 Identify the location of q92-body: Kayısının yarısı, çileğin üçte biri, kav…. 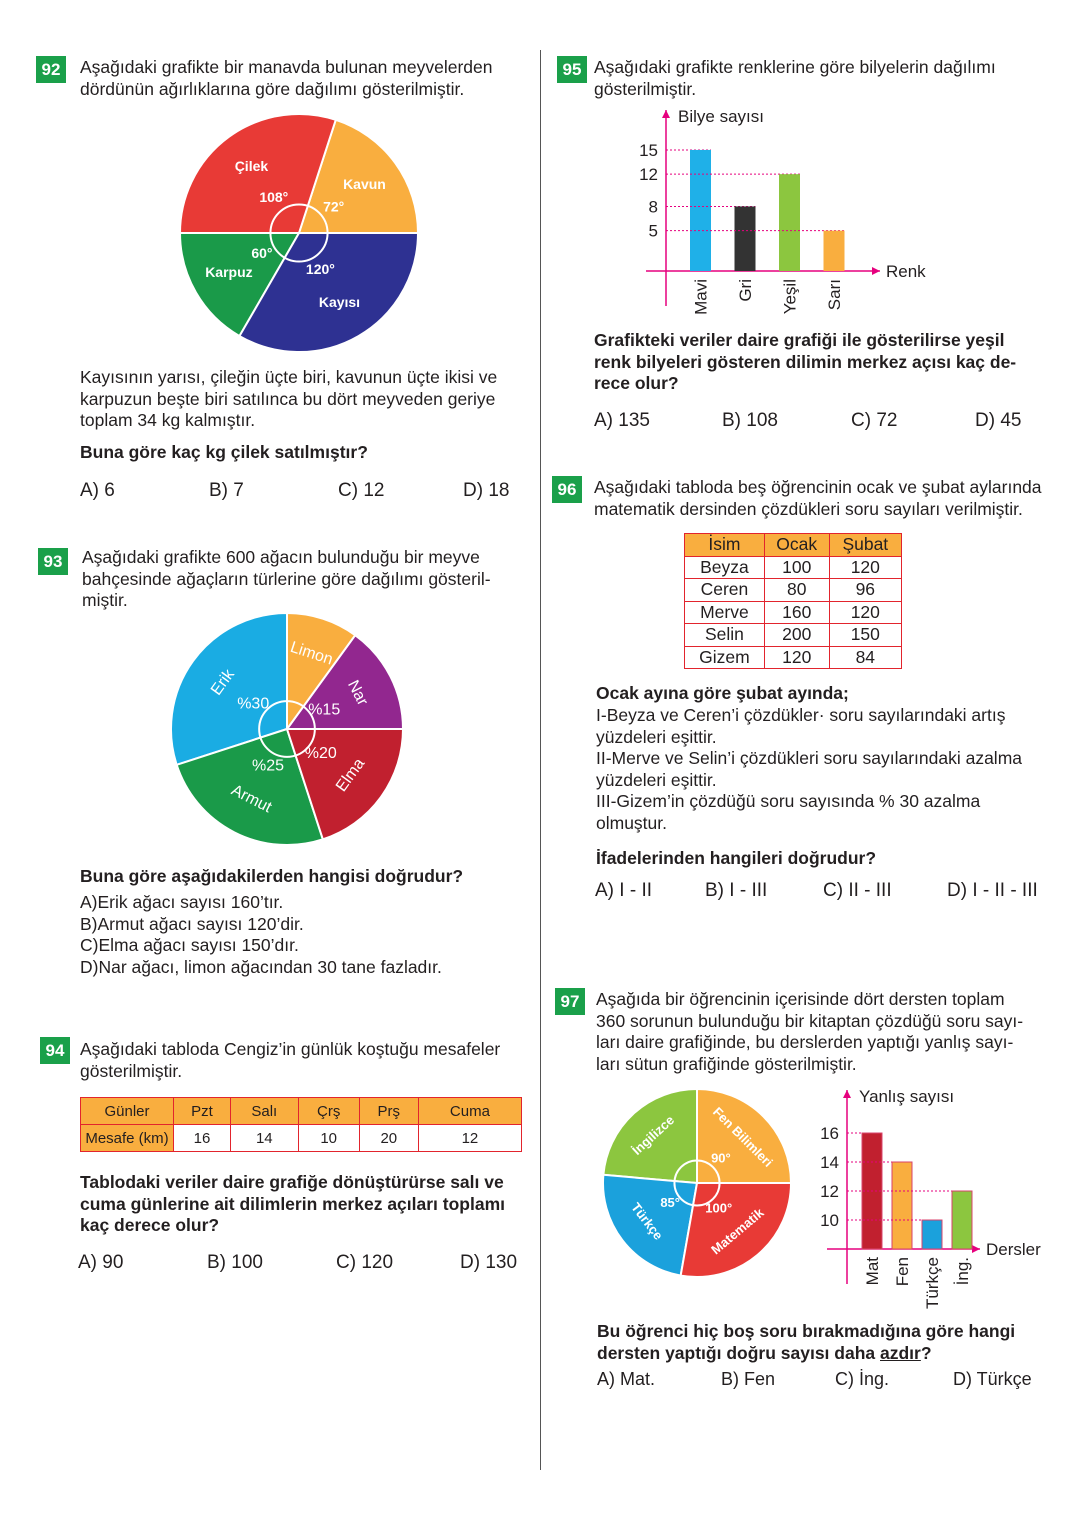
(288, 399).